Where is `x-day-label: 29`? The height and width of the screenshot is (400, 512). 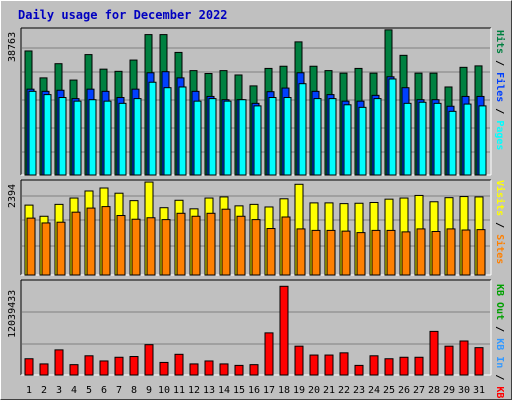 x-day-label: 29 is located at coordinates (449, 390).